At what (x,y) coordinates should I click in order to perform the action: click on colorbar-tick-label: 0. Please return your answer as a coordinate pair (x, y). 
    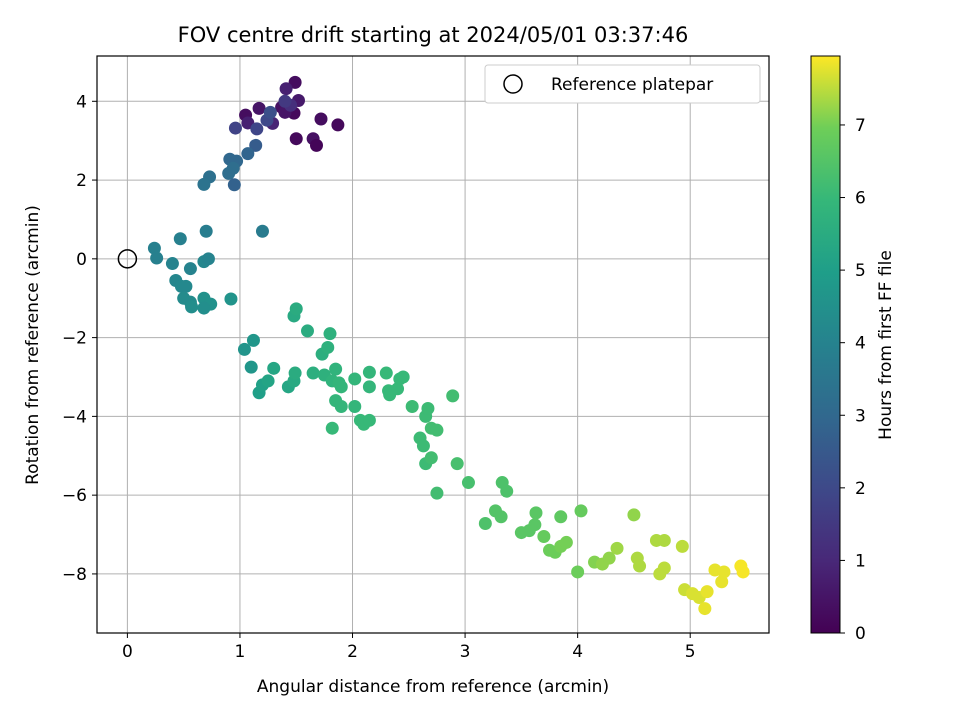
    Looking at the image, I should click on (860, 634).